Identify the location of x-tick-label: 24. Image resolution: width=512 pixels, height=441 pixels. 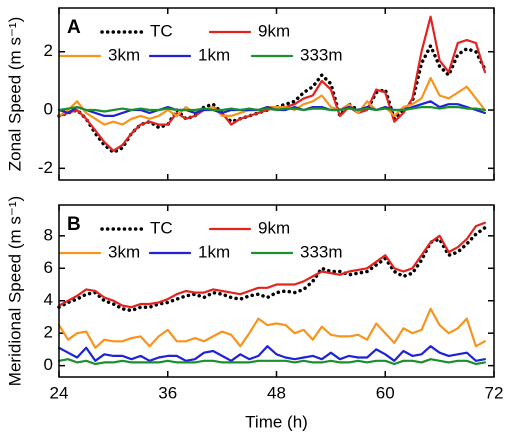
(59, 392).